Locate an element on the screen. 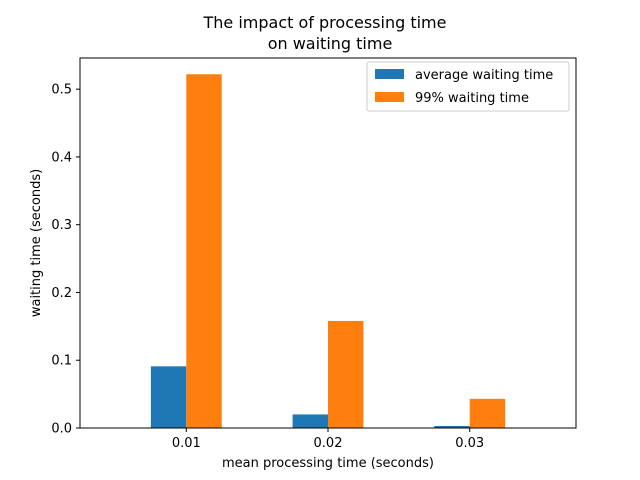  legend: average waiting time 99% waiting time is located at coordinates (468, 86).